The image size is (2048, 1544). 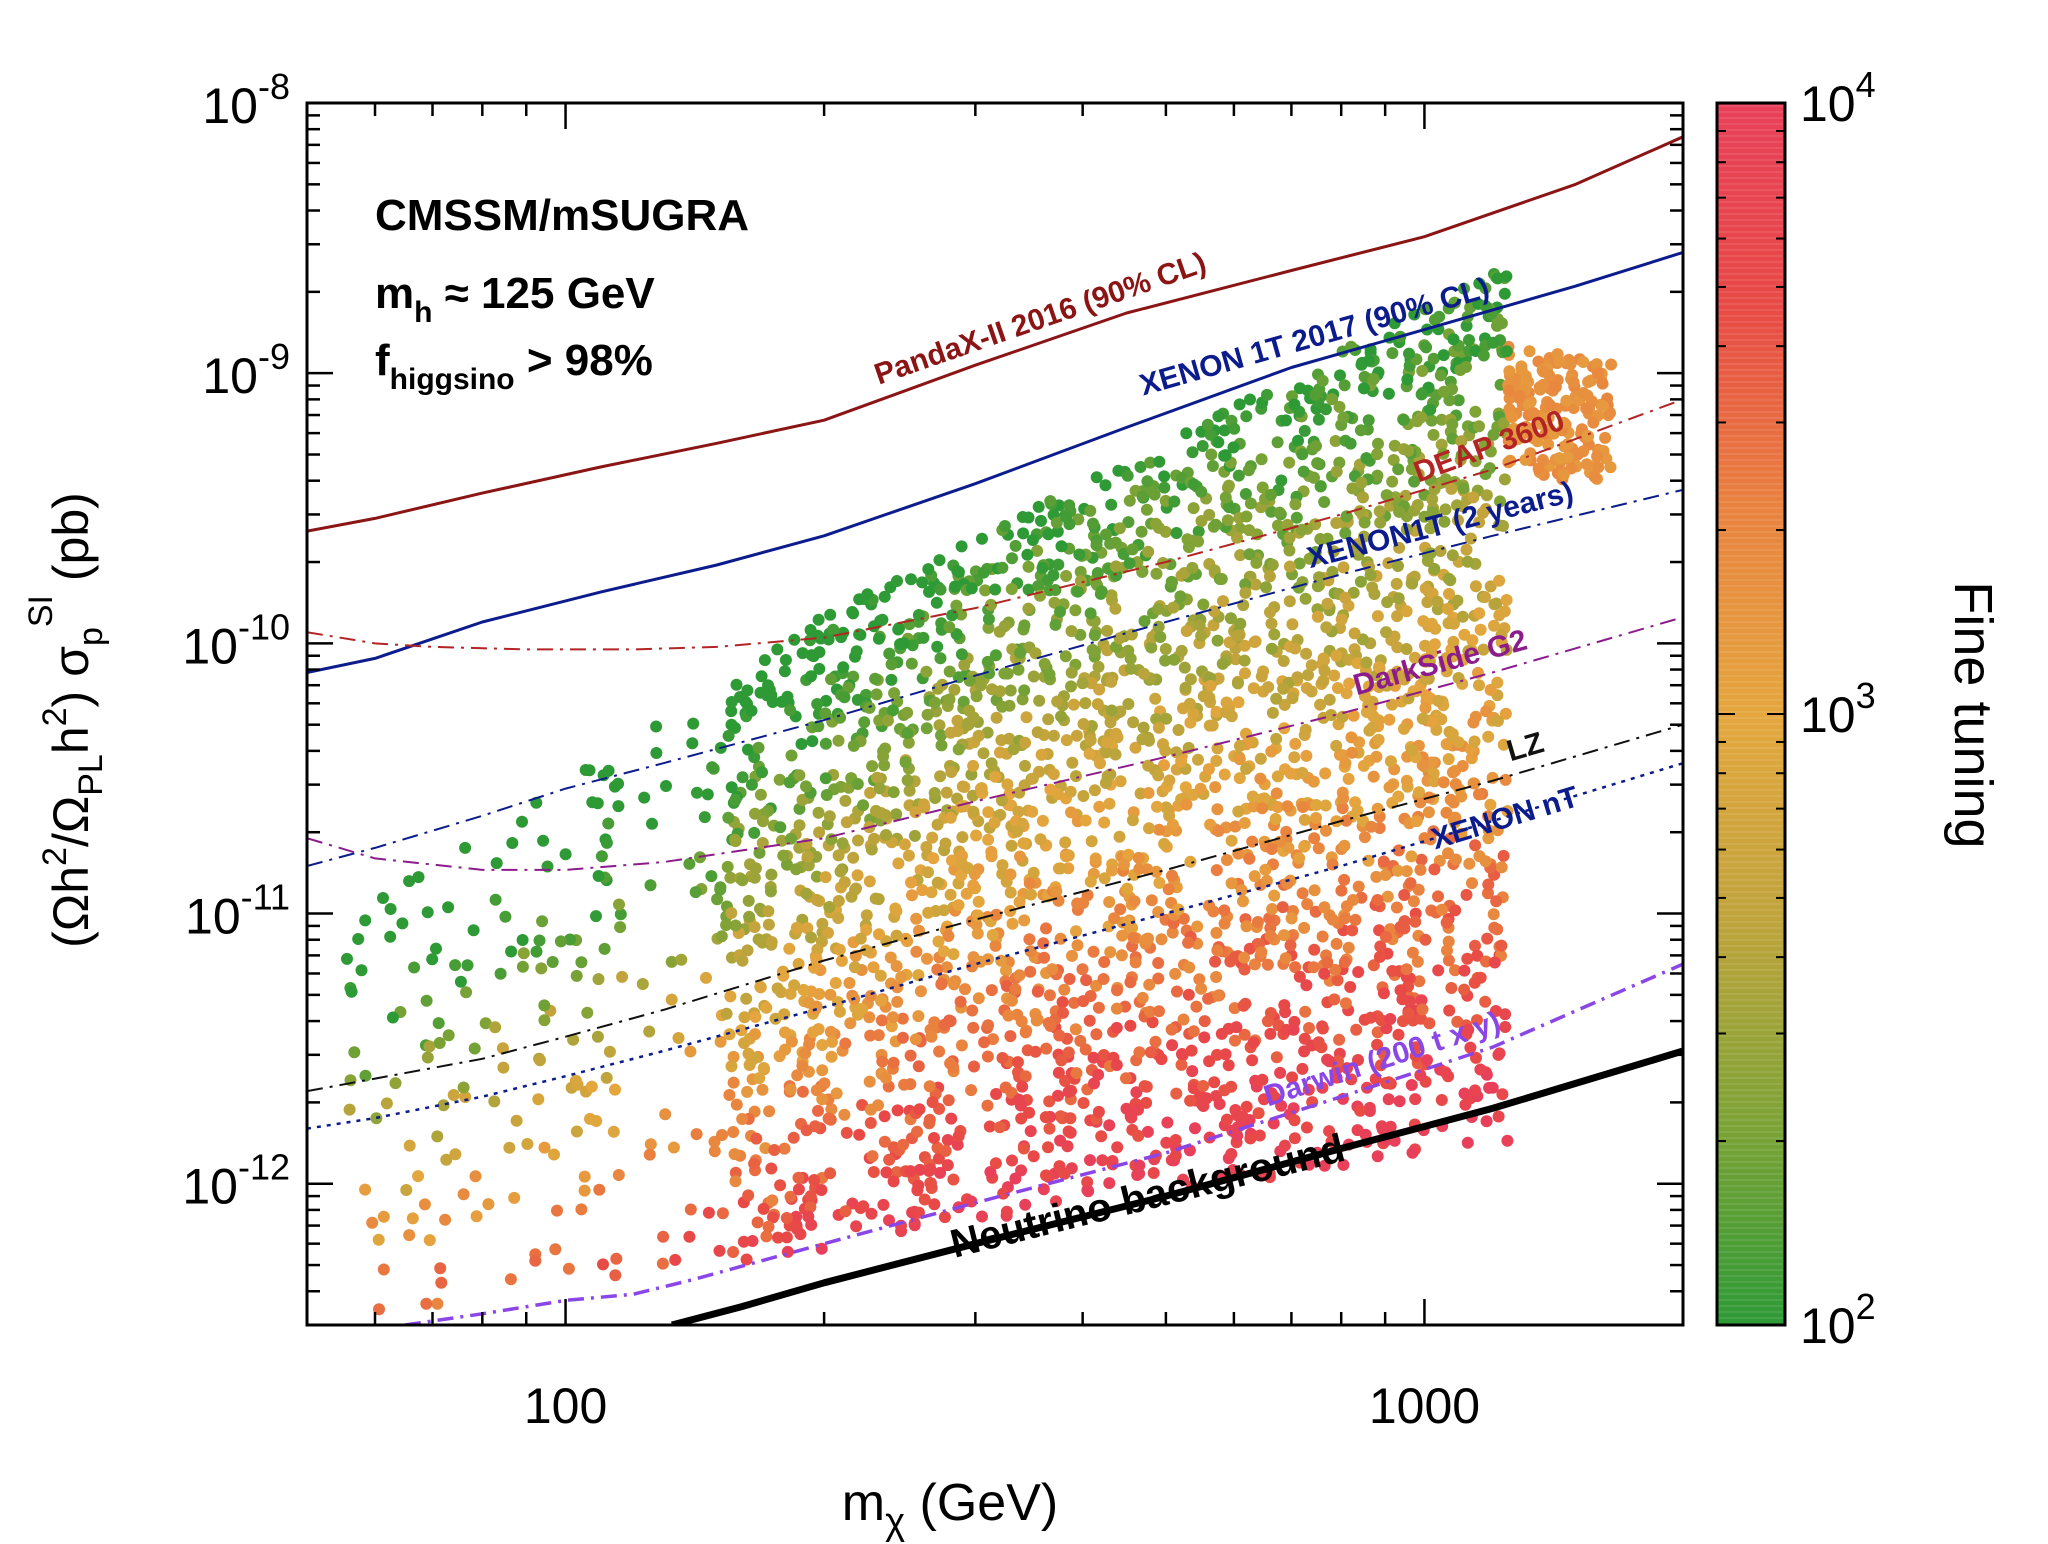 What do you see at coordinates (1838, 709) in the screenshot?
I see `colorbar-tick-label: 103` at bounding box center [1838, 709].